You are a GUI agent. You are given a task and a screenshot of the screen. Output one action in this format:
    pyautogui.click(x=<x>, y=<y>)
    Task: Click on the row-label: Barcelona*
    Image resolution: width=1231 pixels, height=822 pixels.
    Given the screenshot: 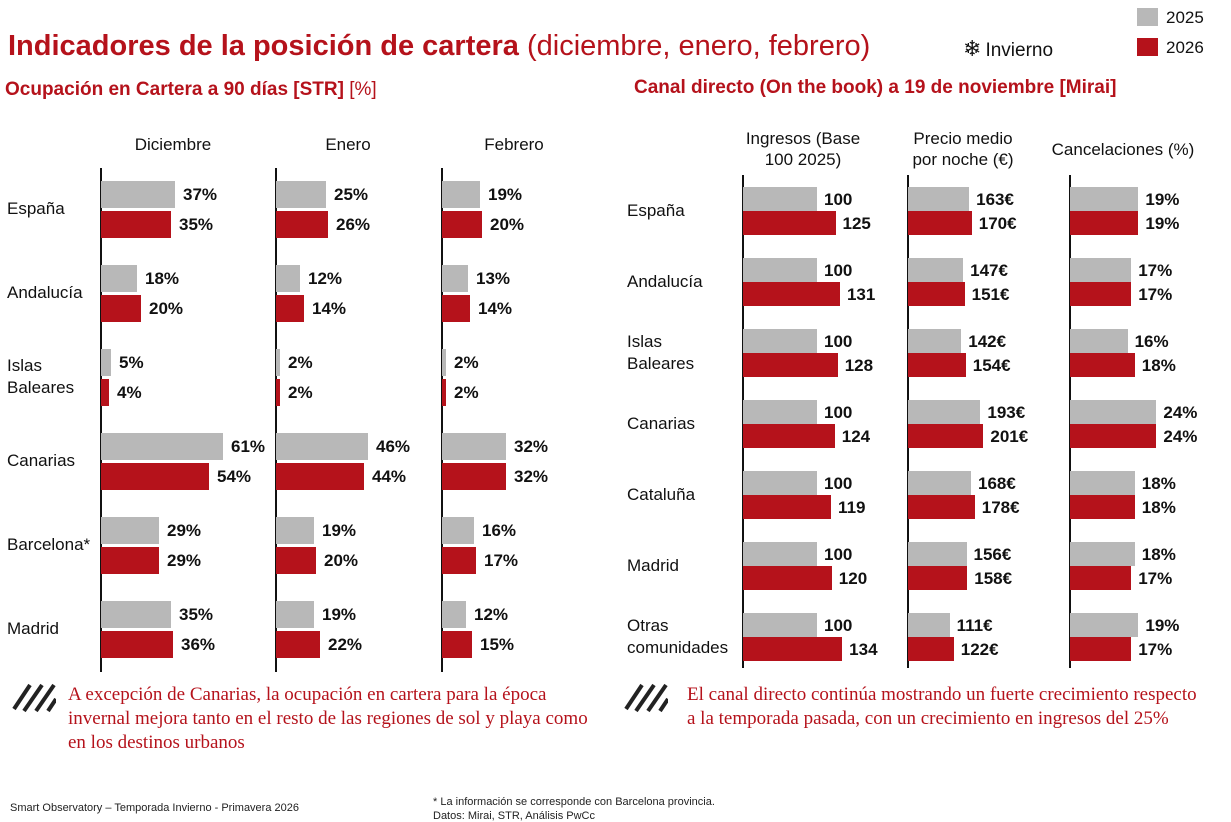 What is the action you would take?
    pyautogui.click(x=49, y=544)
    